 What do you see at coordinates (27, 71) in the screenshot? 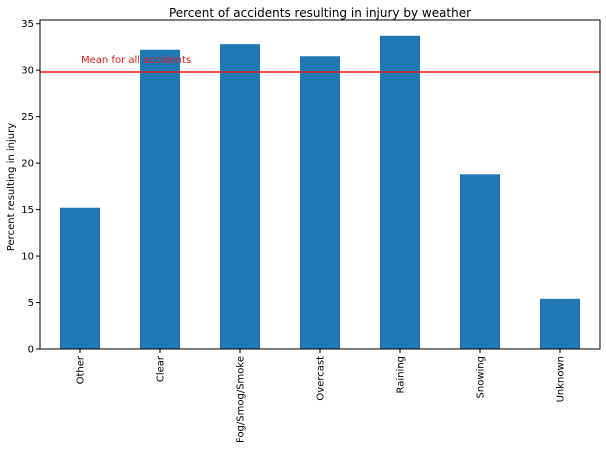
I see `y-tick-label: 30` at bounding box center [27, 71].